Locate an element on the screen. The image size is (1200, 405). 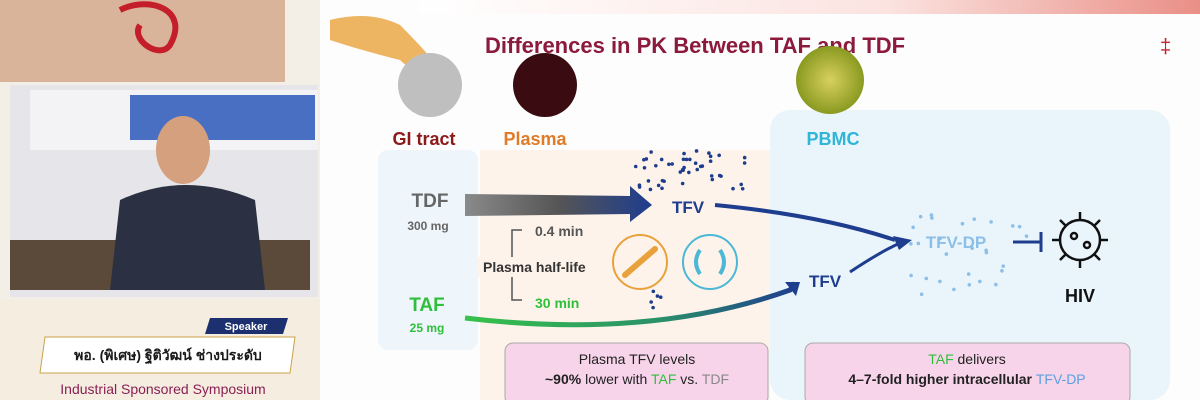
bone-icon is located at coordinates (640, 262).